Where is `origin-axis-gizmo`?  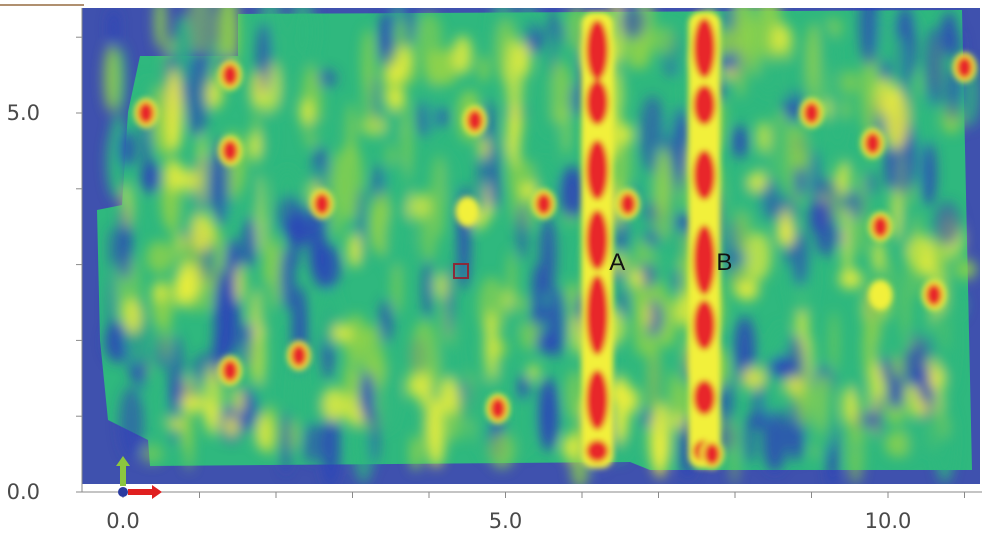 origin-axis-gizmo is located at coordinates (139, 477).